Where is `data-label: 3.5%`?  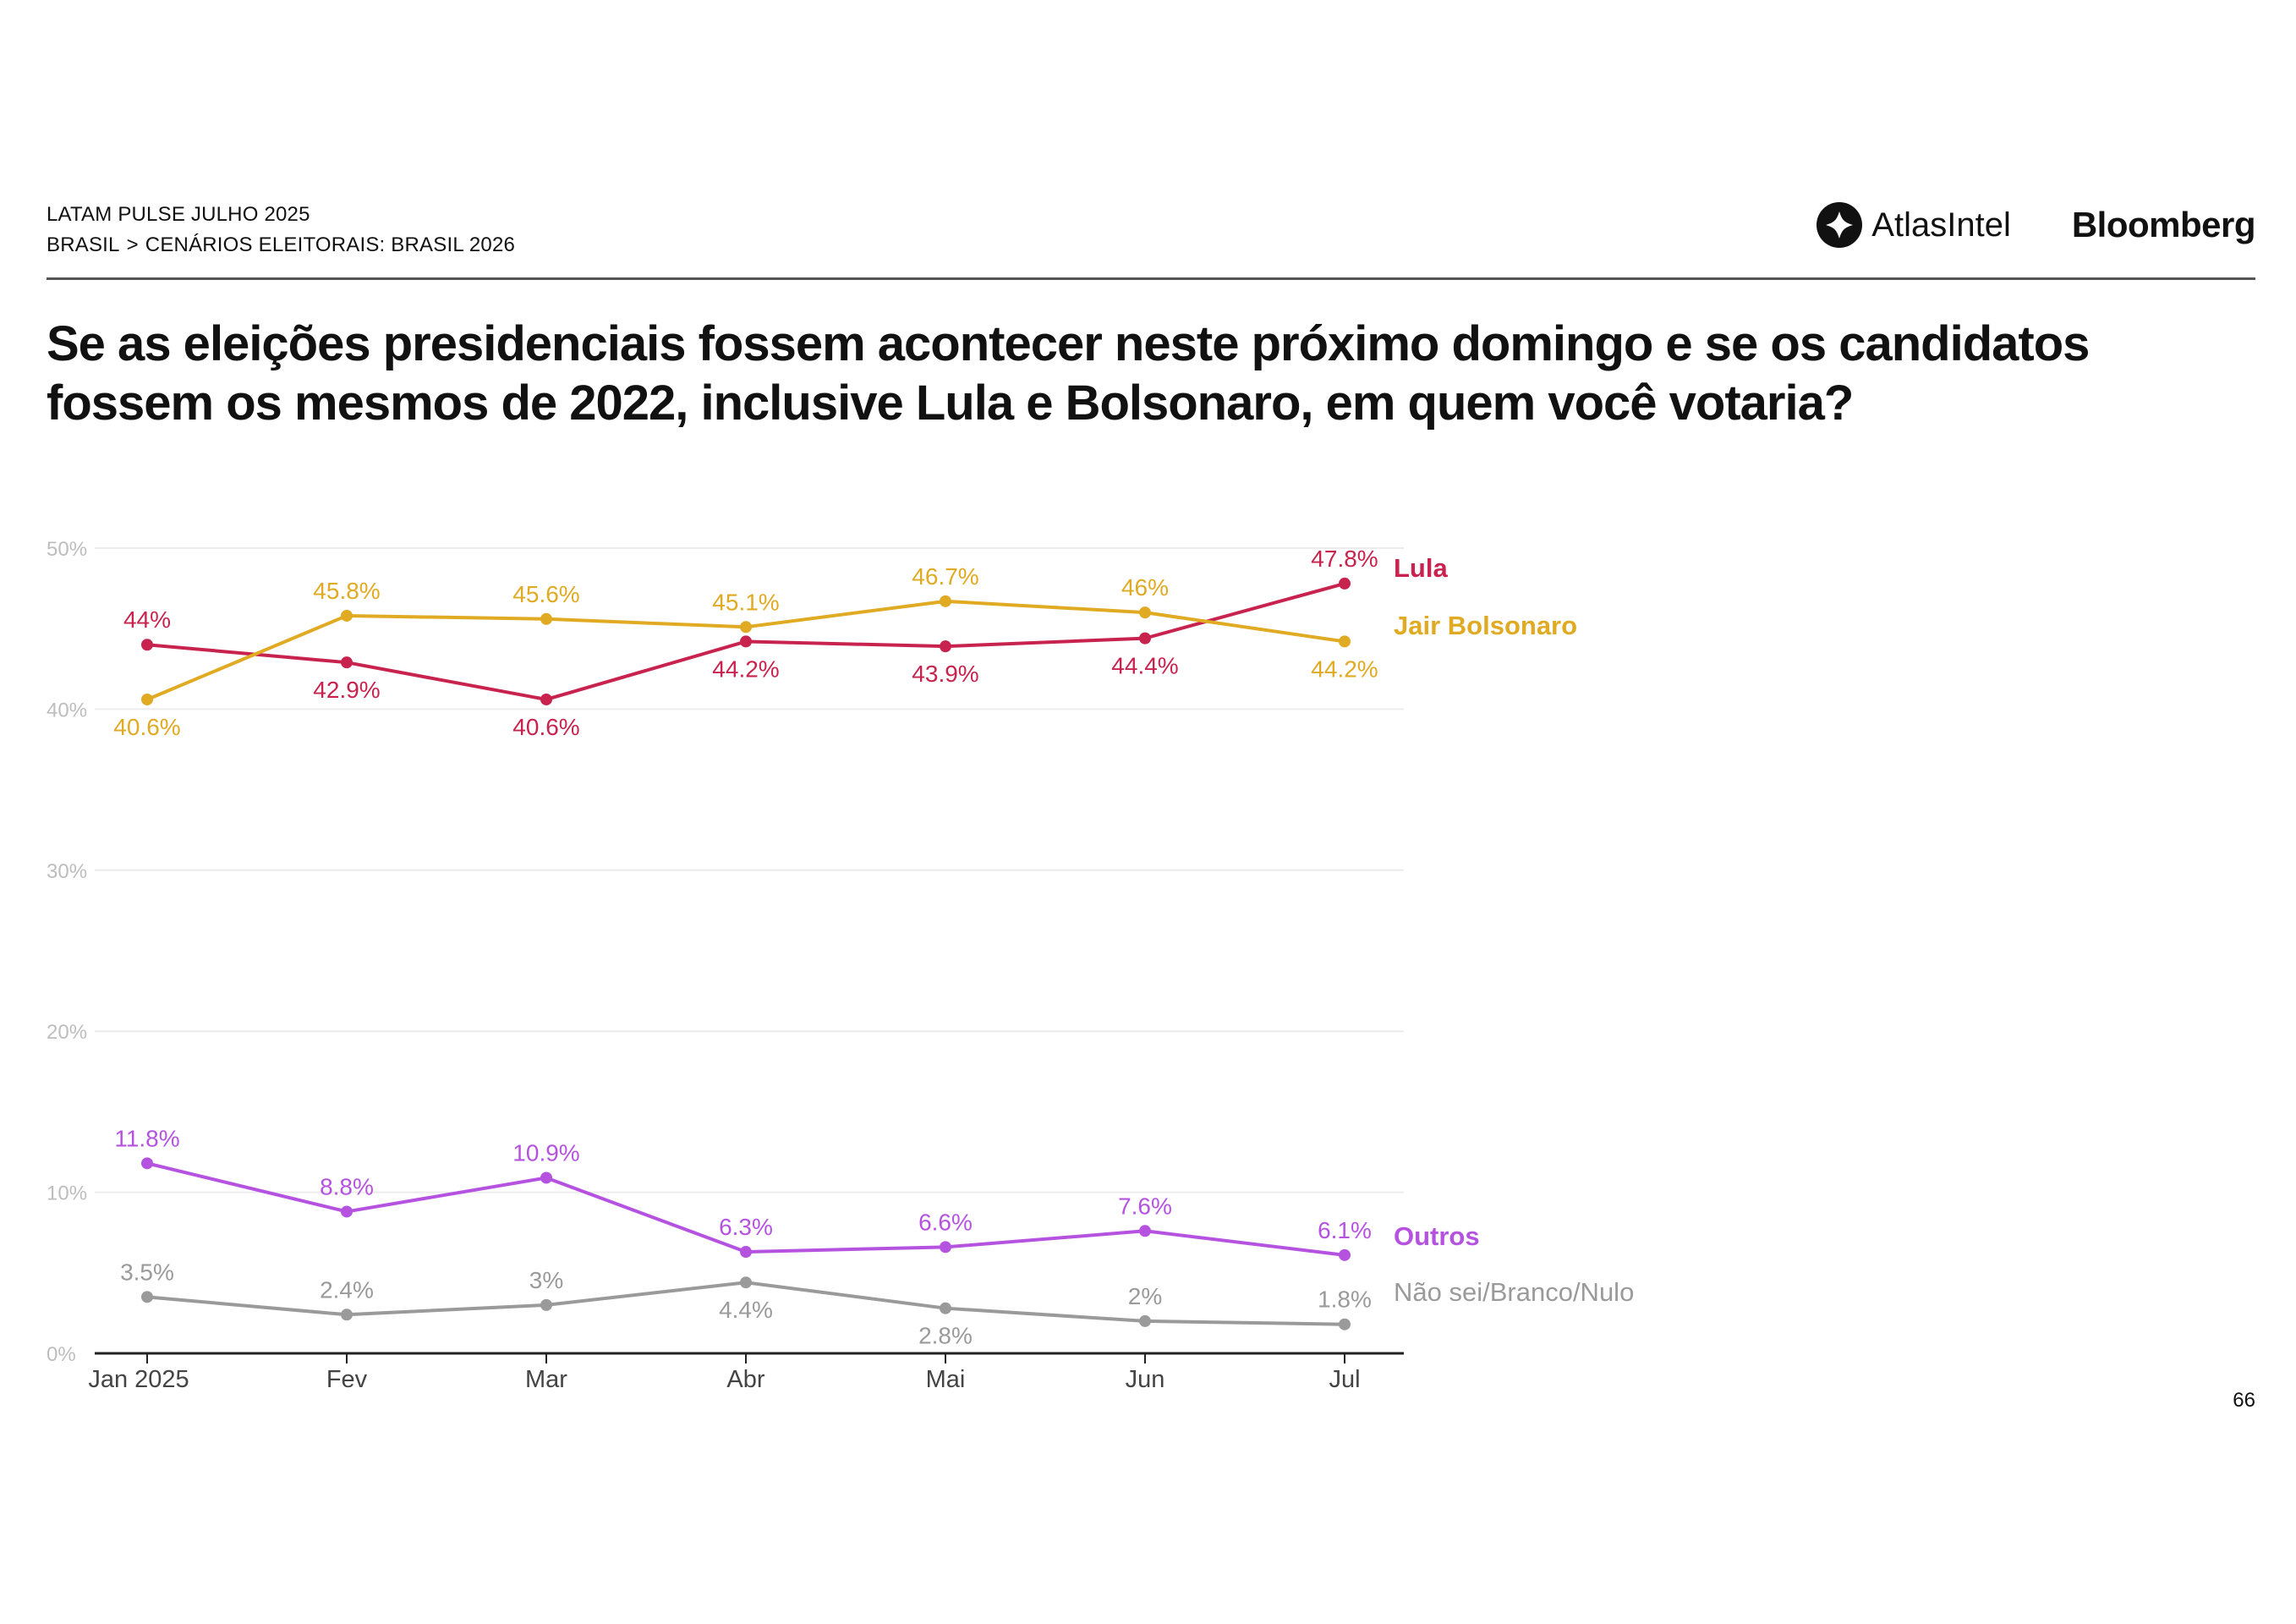
data-label: 3.5% is located at coordinates (147, 1272).